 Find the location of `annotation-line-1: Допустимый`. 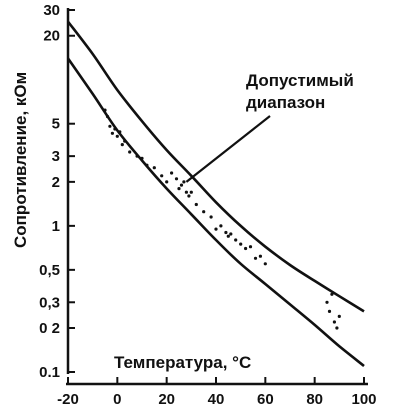

annotation-line-1: Допустимый is located at coordinates (300, 80).